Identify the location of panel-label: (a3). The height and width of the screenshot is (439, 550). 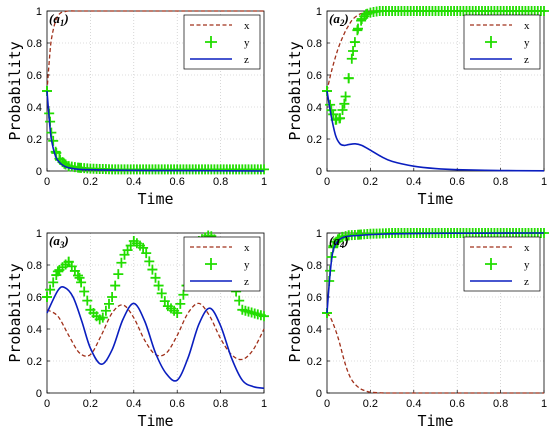
(59, 241).